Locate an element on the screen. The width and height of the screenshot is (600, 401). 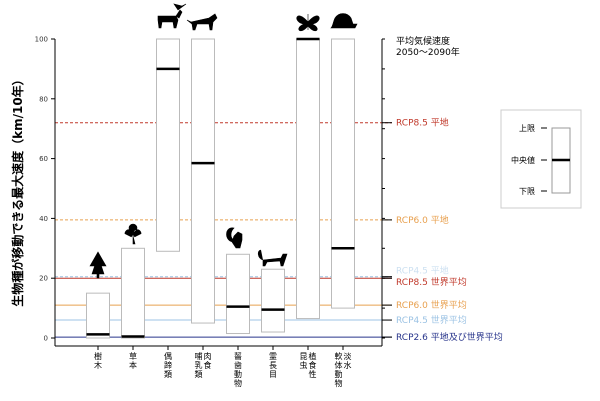
category-label-2: 偶蹄類 is located at coordinates (168, 365).